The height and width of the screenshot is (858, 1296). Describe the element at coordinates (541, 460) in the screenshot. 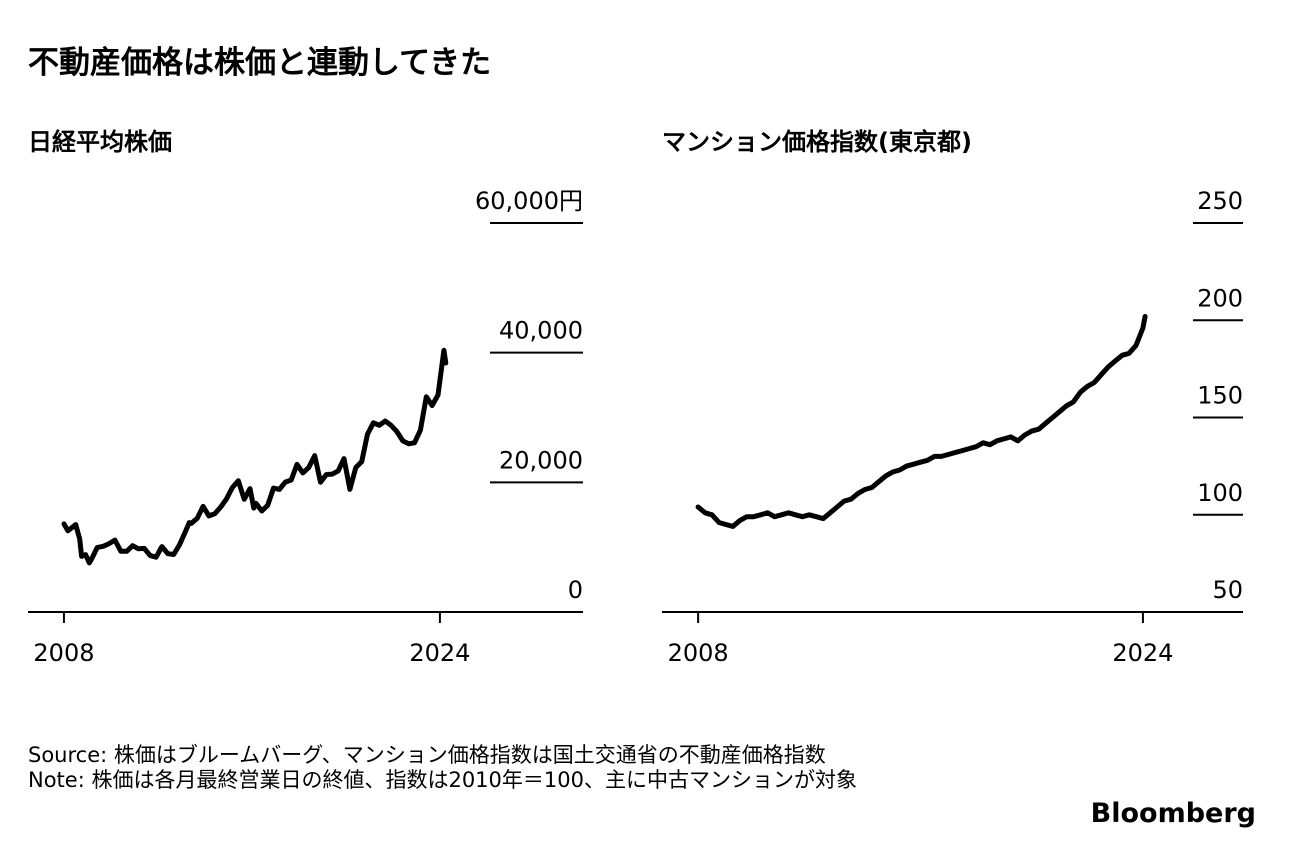

I see `y-tick-label: 20,000` at that location.